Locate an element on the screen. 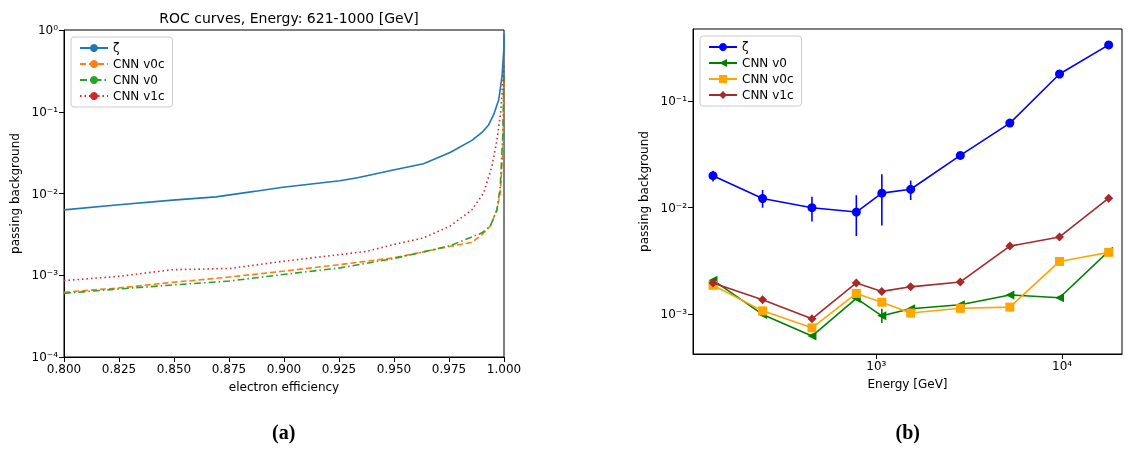  x-tick-label: 0.925 is located at coordinates (339, 369).